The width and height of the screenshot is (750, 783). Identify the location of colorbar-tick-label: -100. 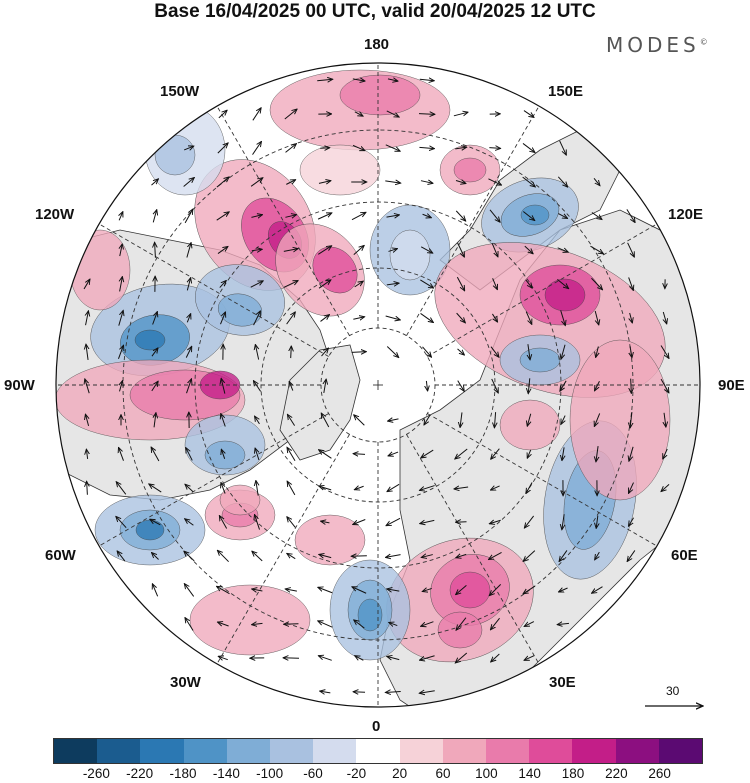
(270, 773).